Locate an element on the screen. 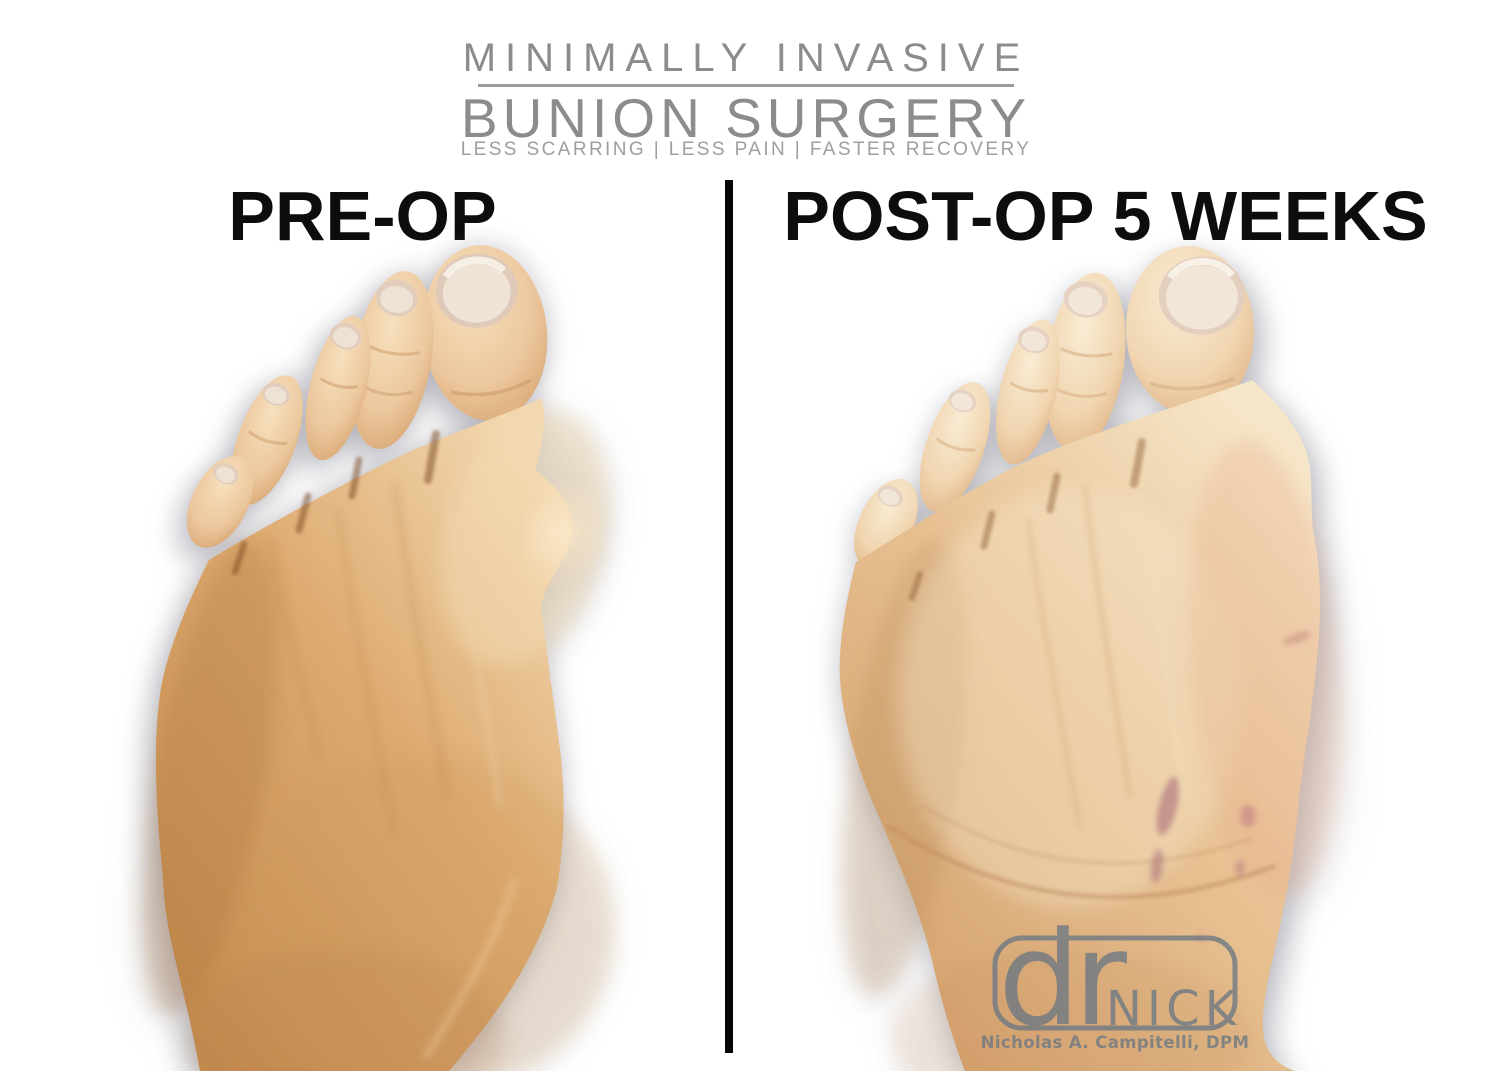 The image size is (1500, 1071). dr-nick-logo: dr NICK Nicholas A. Campitelli, DPM is located at coordinates (1110, 983).